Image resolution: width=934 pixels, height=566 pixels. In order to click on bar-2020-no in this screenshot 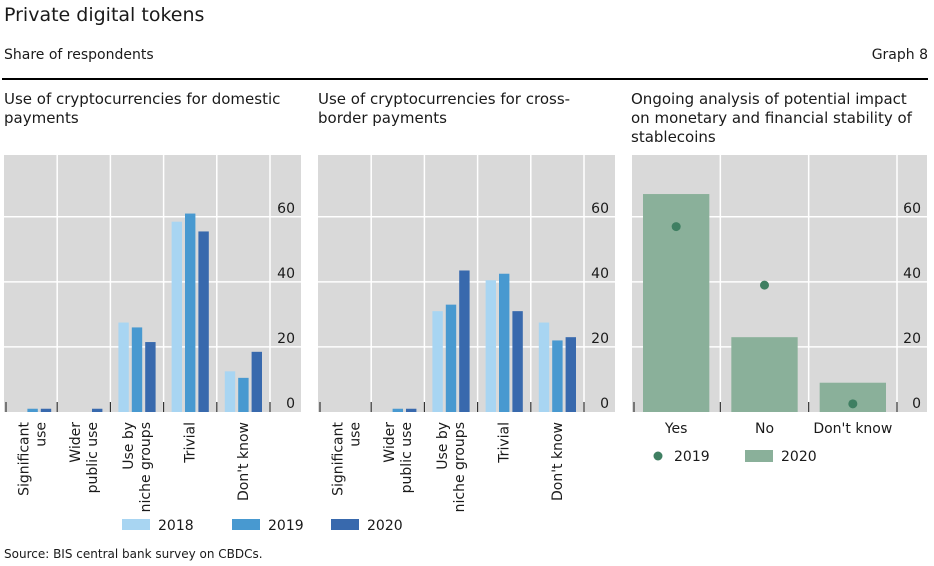, I will do `click(764, 374)`.